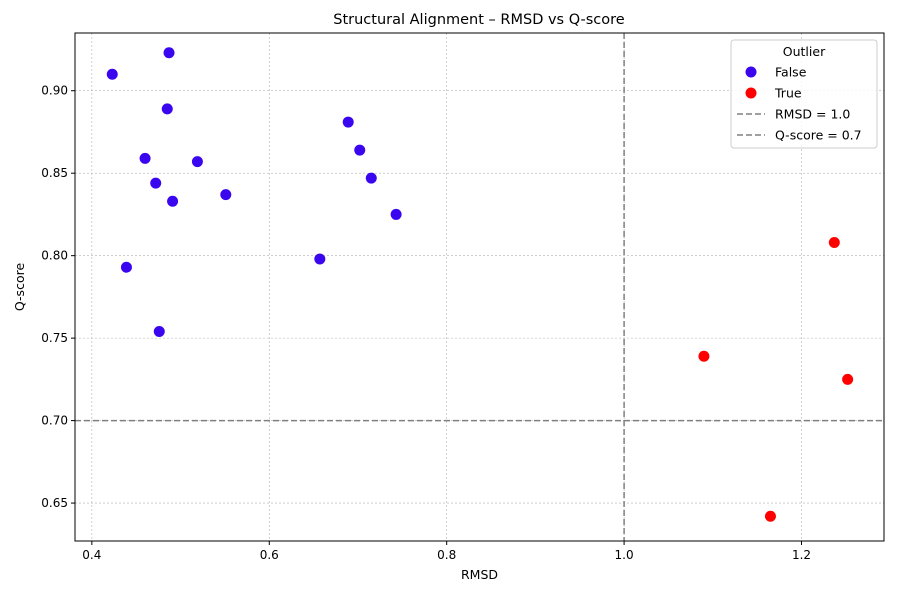 The image size is (898, 596). Describe the element at coordinates (751, 72) in the screenshot. I see `legend-marker-false` at that location.